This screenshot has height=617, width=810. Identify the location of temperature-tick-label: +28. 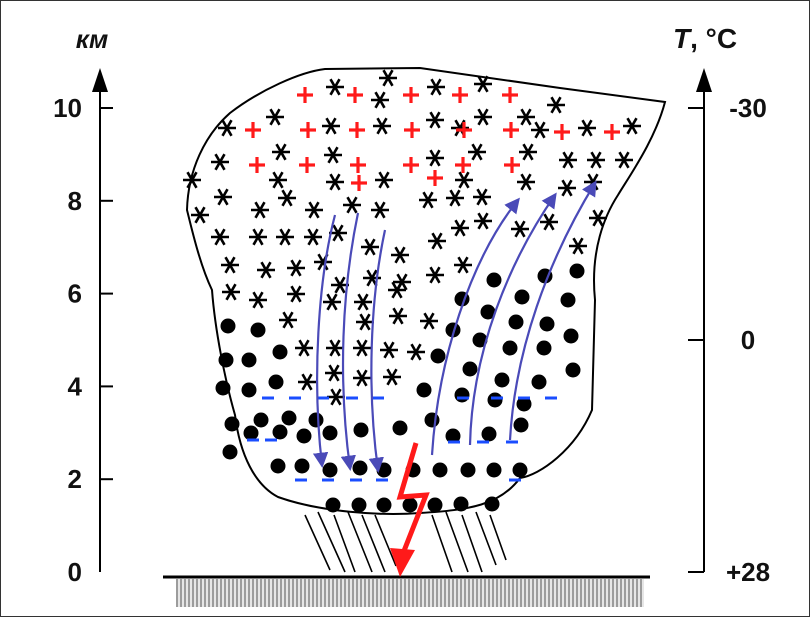
(748, 572).